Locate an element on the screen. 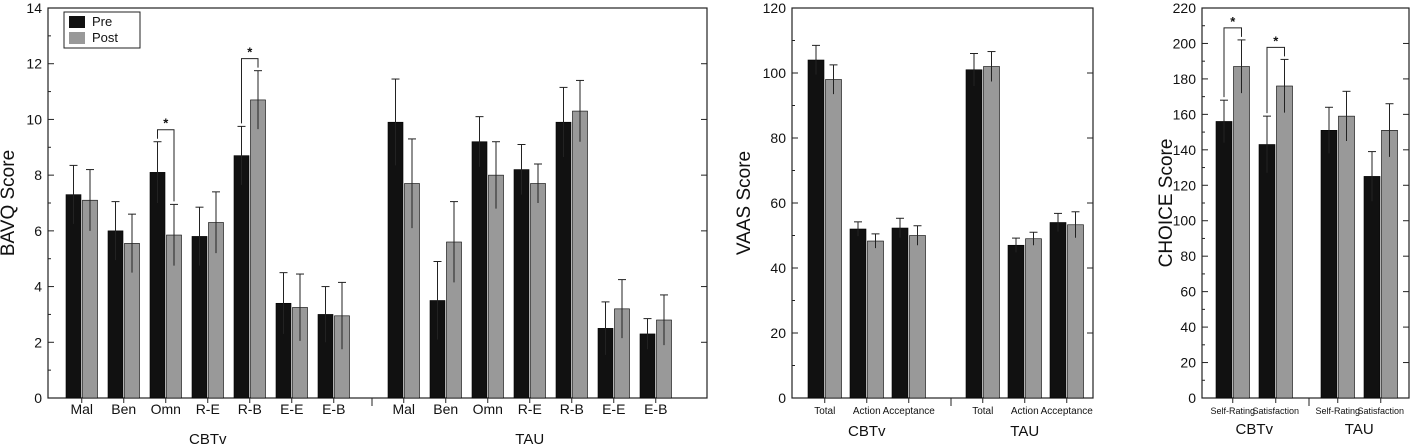 This screenshot has width=1417, height=446. choice-ytick-label: 60 is located at coordinates (1188, 292).